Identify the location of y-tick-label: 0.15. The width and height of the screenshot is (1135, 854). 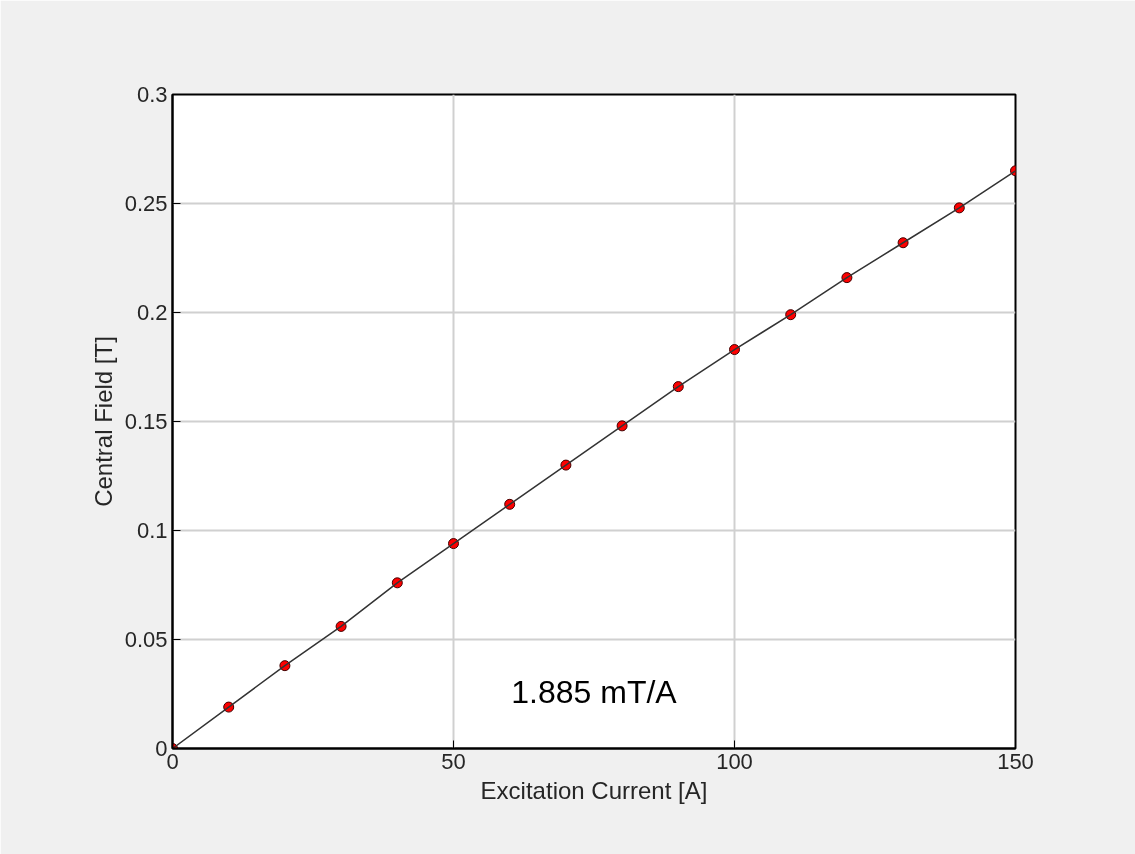
(146, 421).